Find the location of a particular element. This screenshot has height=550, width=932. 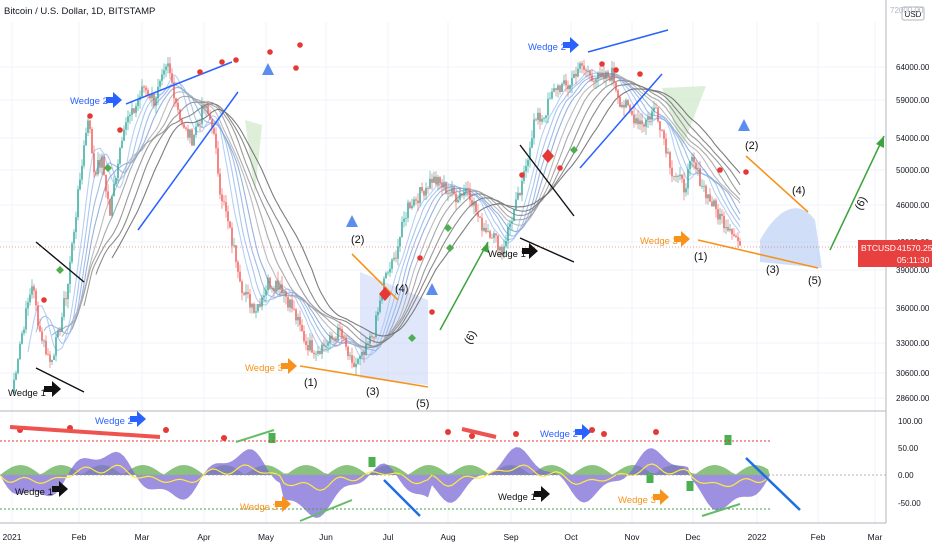

label-count2-b: (2) is located at coordinates (751, 146).